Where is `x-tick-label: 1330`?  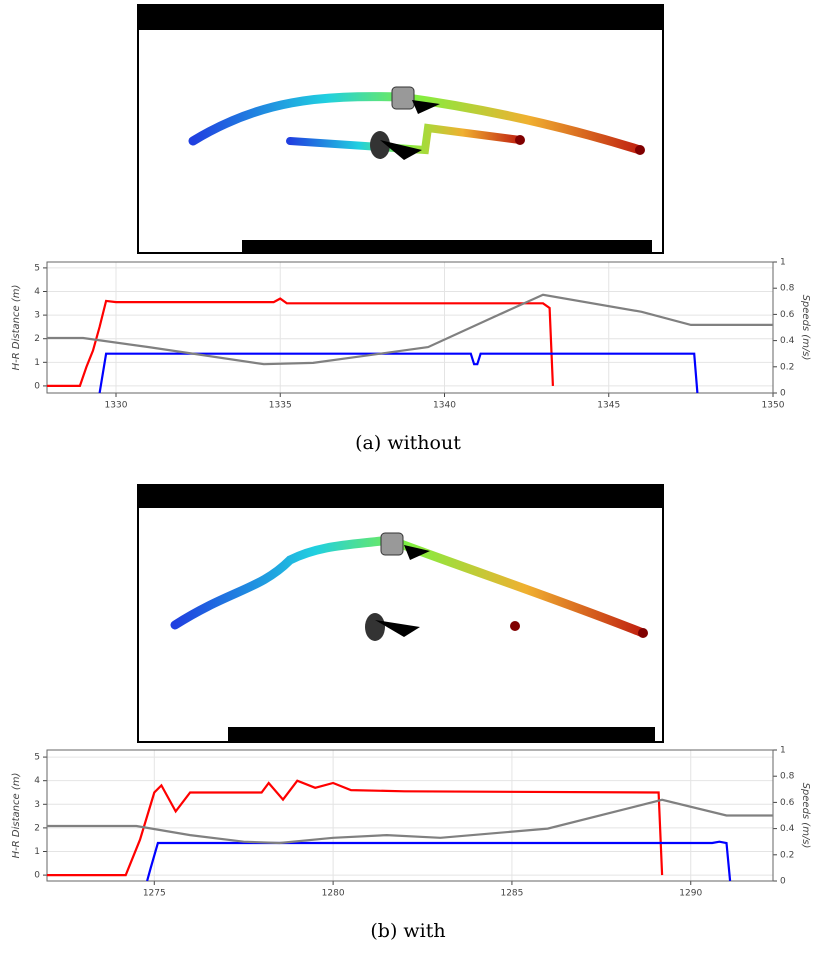
x-tick-label: 1330 is located at coordinates (116, 406).